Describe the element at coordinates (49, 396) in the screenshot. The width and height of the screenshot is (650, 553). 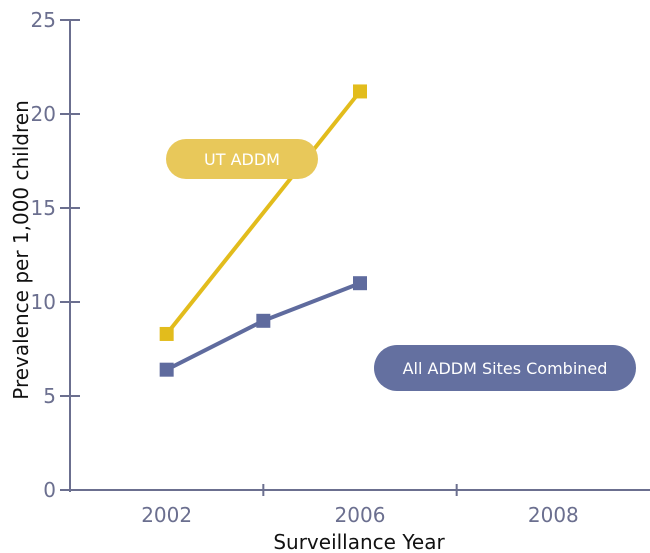
I see `y-tick-label: 5` at that location.